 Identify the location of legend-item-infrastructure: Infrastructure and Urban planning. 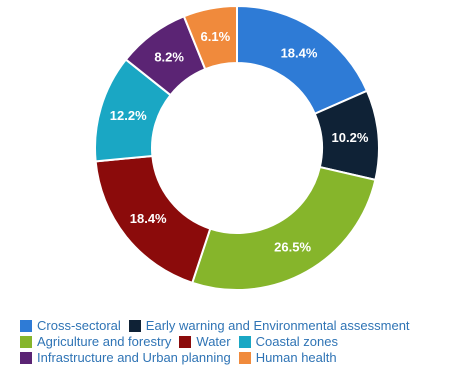
(125, 358).